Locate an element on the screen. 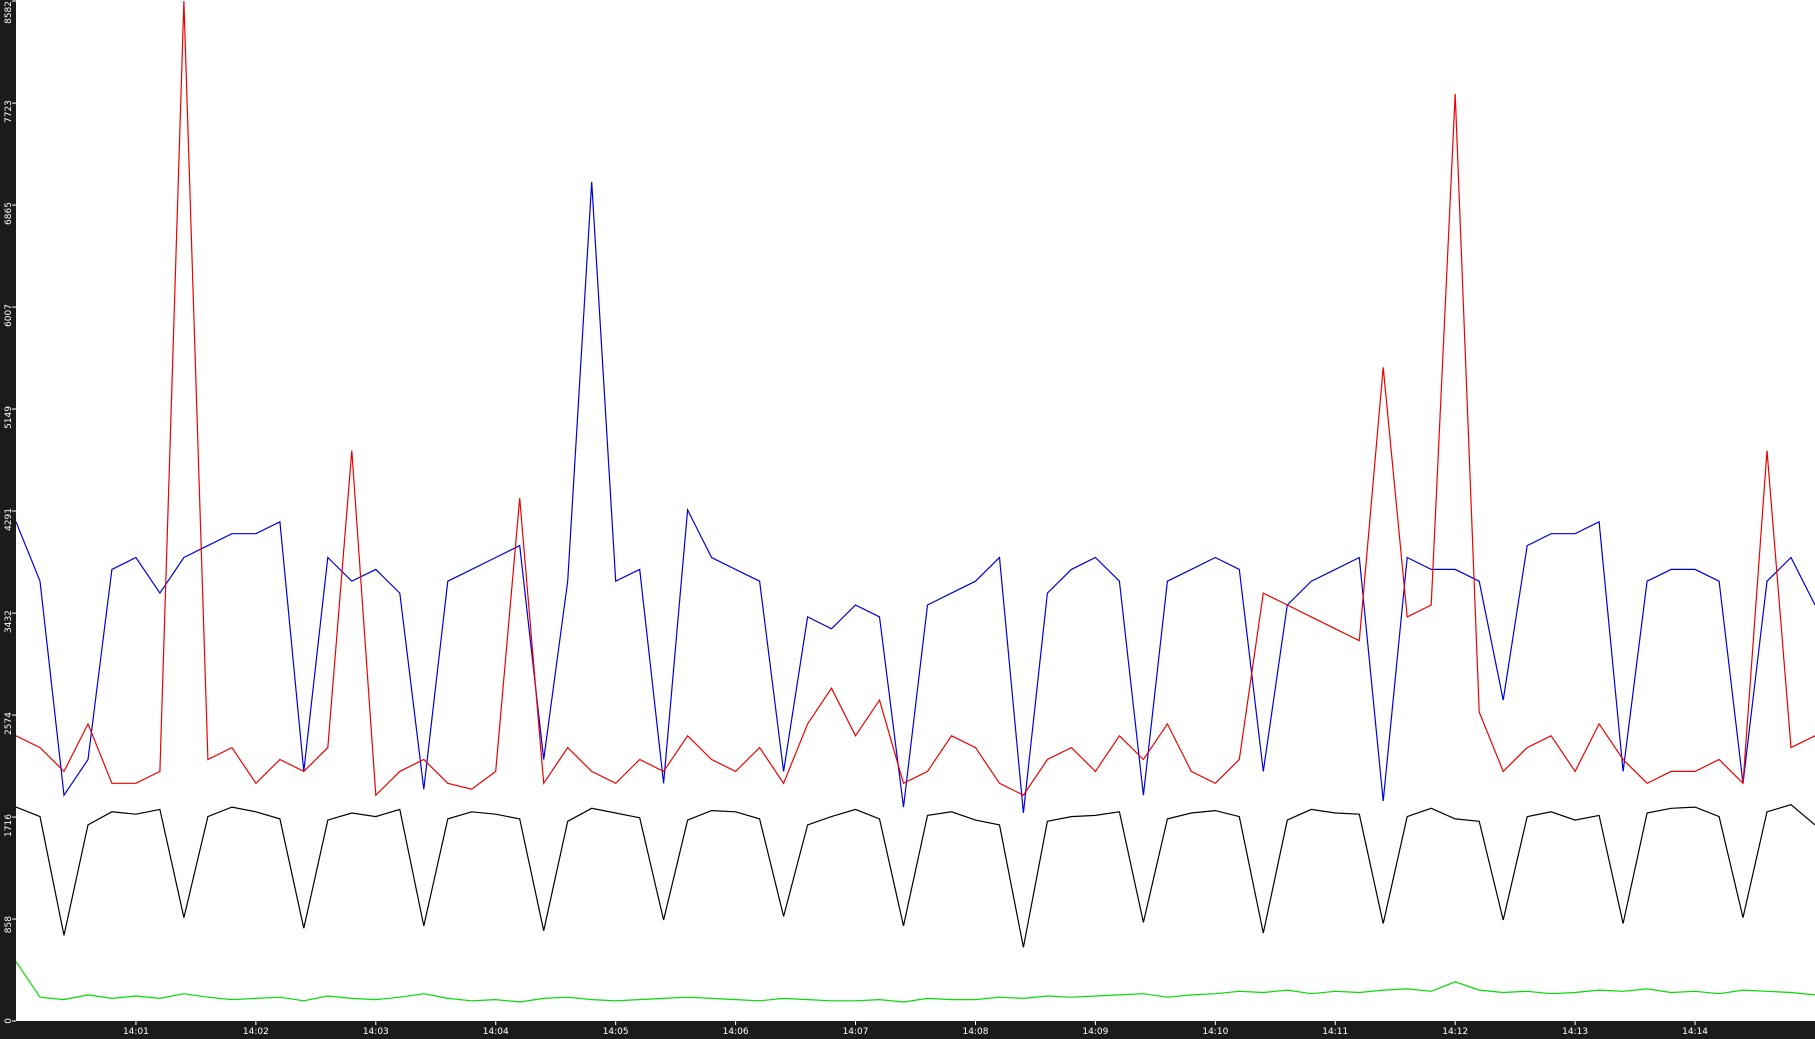 This screenshot has width=1815, height=1039. x-tick-label: 14:02 is located at coordinates (256, 1032).